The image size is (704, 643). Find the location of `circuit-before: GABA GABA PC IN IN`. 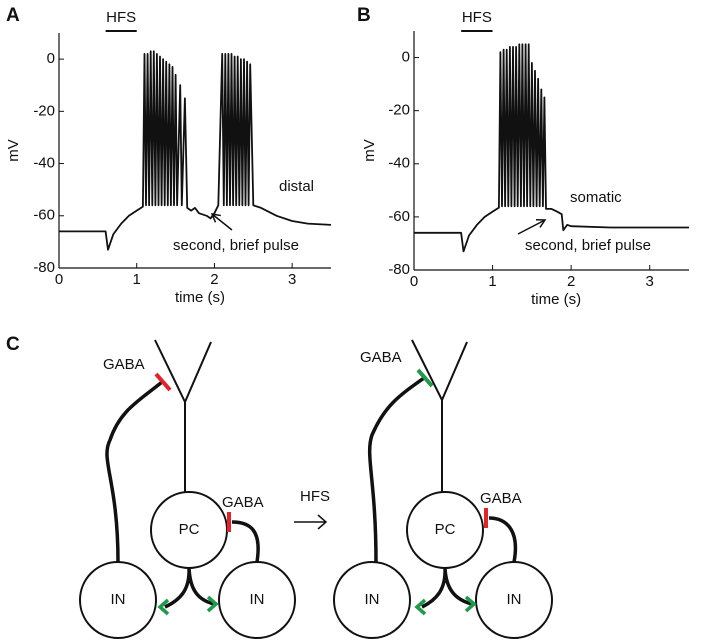

circuit-before: GABA GABA PC IN IN is located at coordinates (187, 489).